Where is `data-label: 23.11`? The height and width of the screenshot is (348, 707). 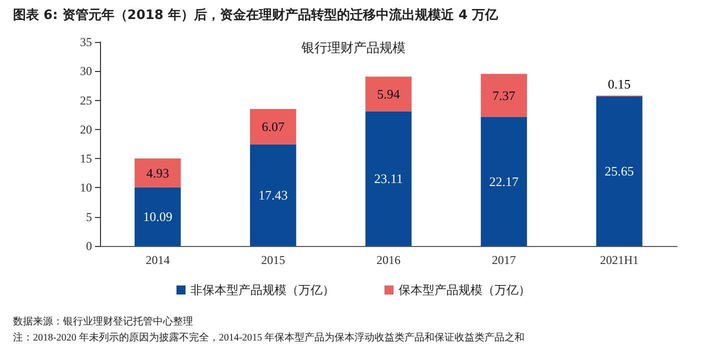
data-label: 23.11 is located at coordinates (388, 178).